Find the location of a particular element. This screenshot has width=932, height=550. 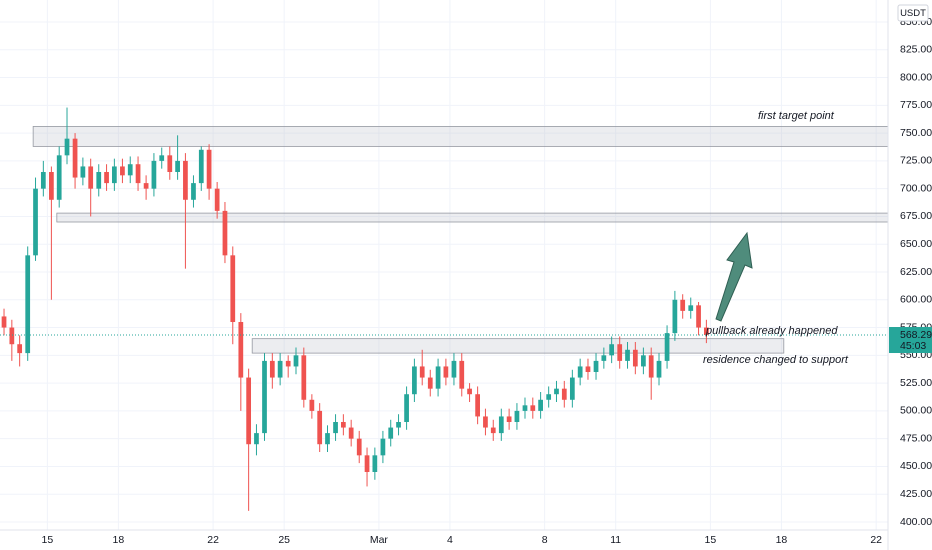

y-tick-label: 725.00 is located at coordinates (916, 161).